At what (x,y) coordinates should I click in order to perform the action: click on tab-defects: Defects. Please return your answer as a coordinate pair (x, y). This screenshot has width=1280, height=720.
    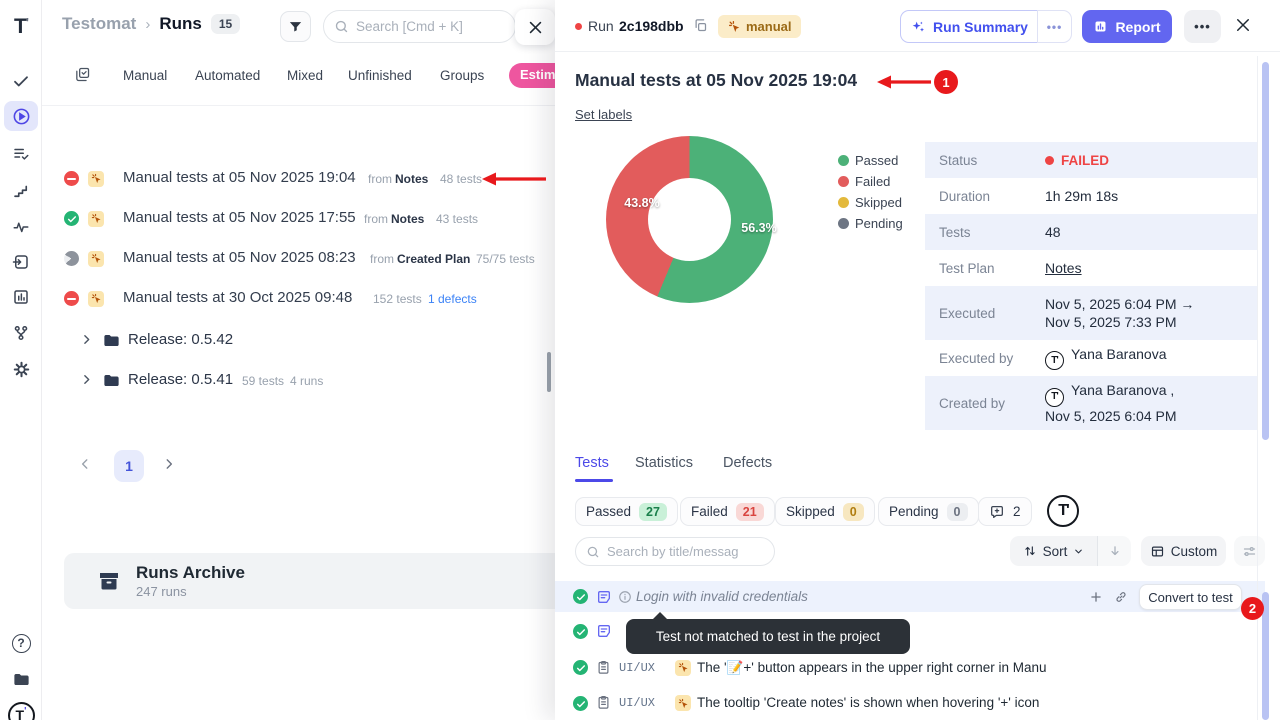
    Looking at the image, I should click on (748, 463).